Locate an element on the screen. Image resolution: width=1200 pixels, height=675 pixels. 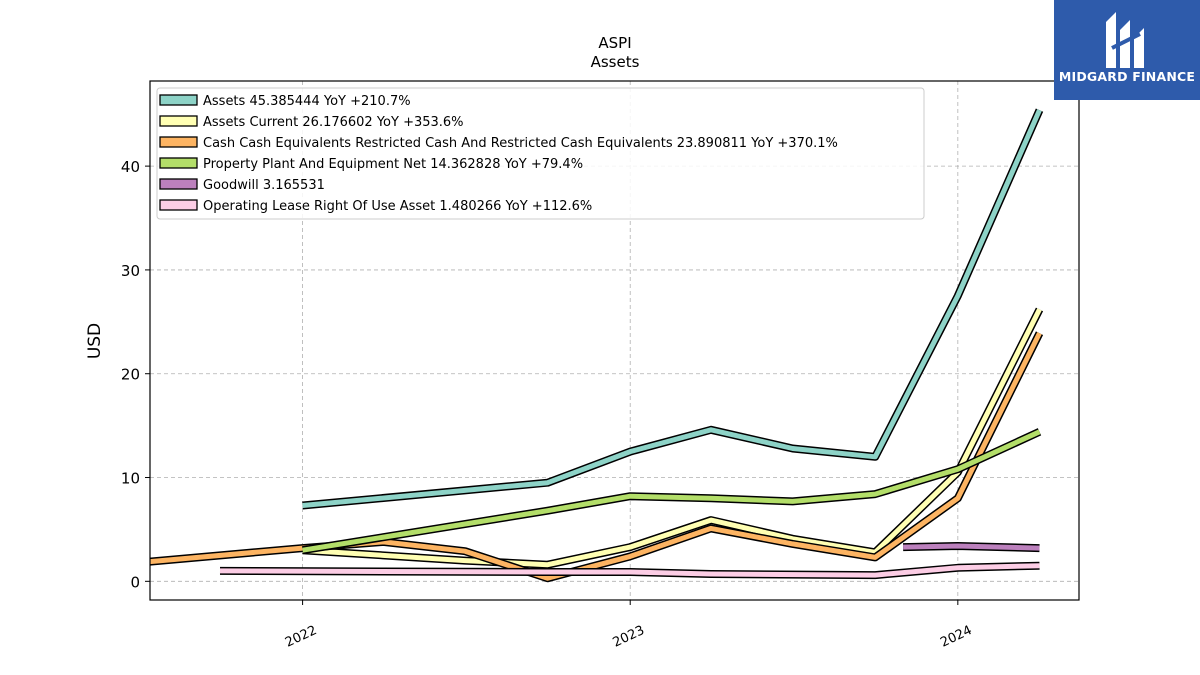
y-axis-label: USD is located at coordinates (95, 341).